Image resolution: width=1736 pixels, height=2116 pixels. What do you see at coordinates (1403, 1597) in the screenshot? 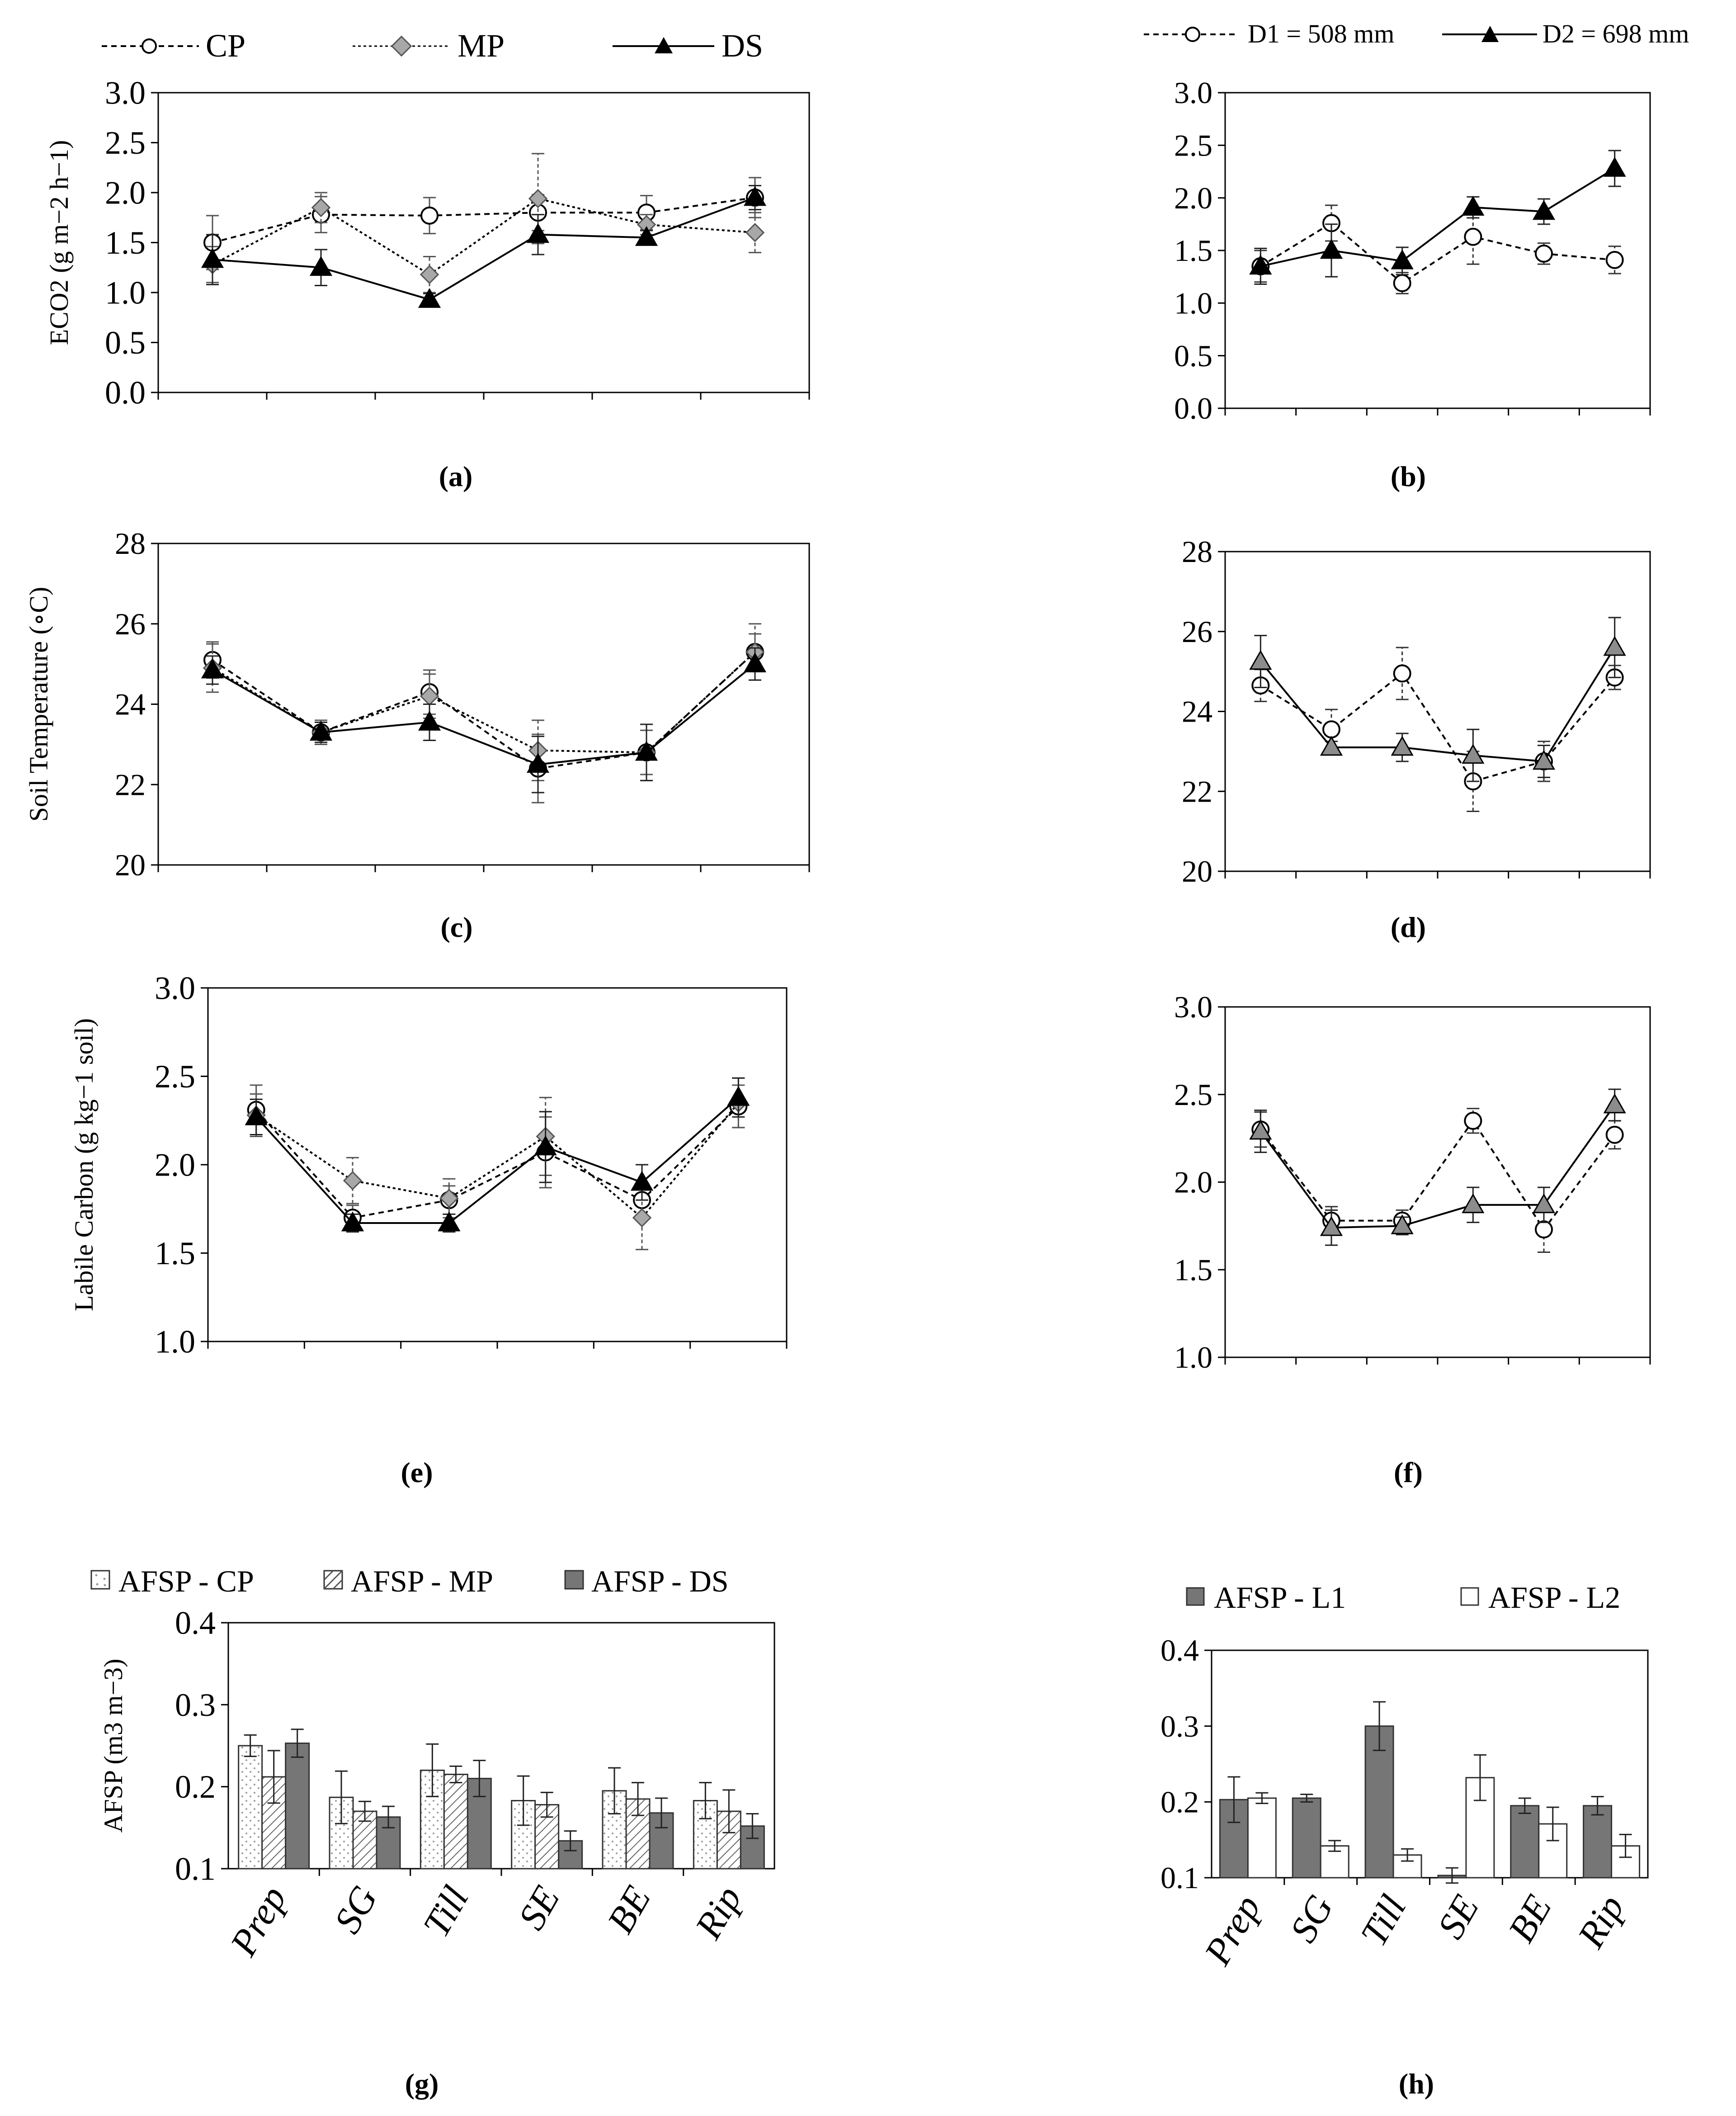
I see `legend-afsp-layer: AFSP - L1 AFSP - L2` at bounding box center [1403, 1597].